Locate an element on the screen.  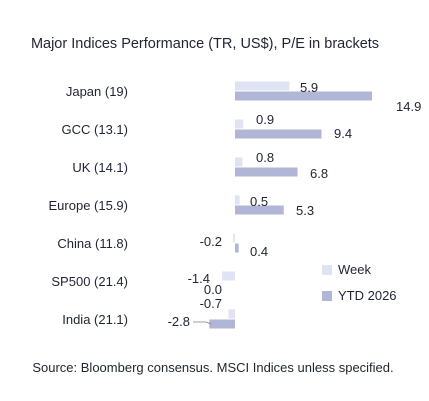
bar-week-europe is located at coordinates (237, 200).